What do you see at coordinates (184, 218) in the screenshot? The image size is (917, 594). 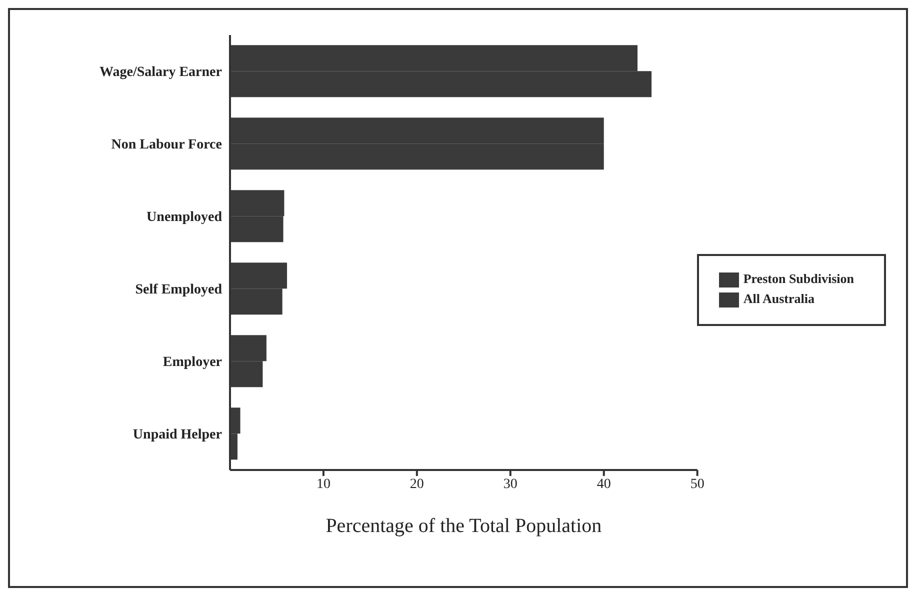 I see `y-tick-label: Unemployed` at bounding box center [184, 218].